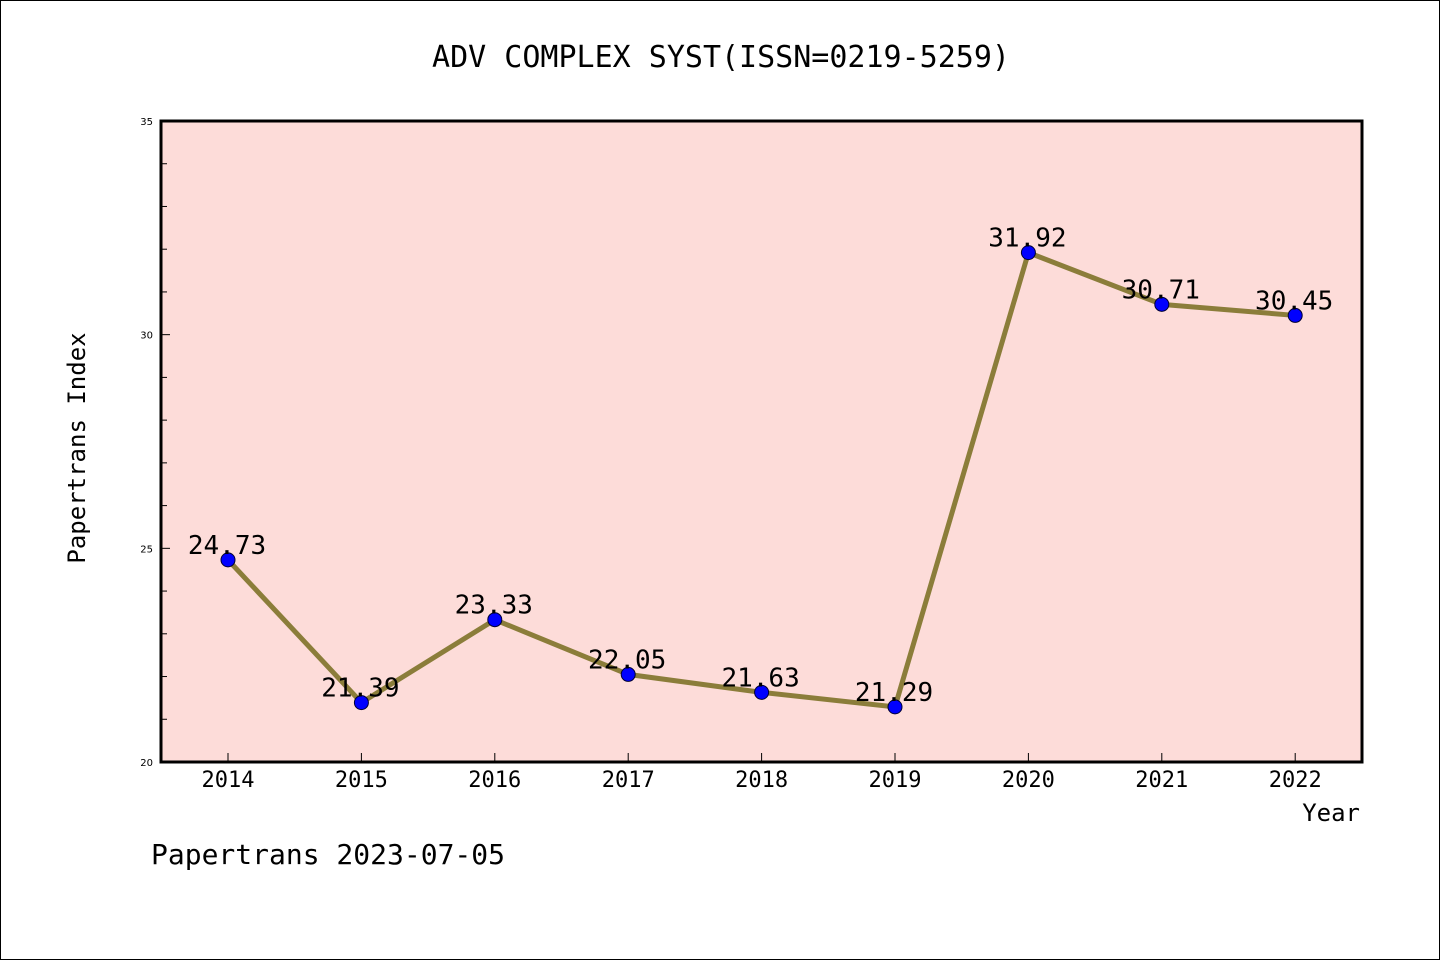 This screenshot has height=961, width=1440. I want to click on y-tick-label: 20, so click(146, 763).